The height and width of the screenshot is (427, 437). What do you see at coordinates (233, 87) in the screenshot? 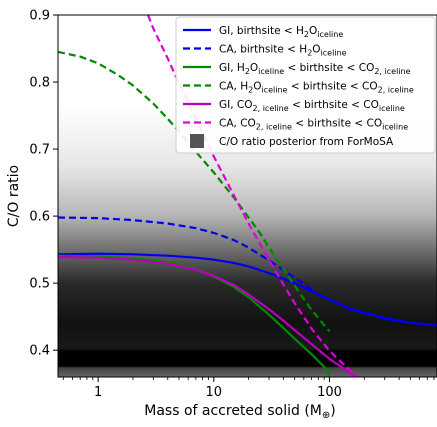
I see `legend-label-part: CA, H` at bounding box center [233, 87].